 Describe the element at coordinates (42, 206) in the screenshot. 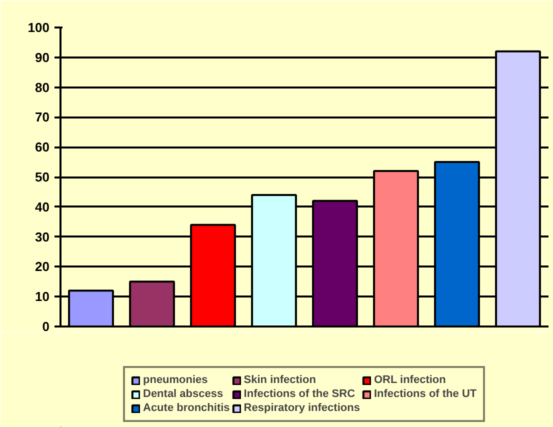

I see `y-tick-label: 40` at that location.